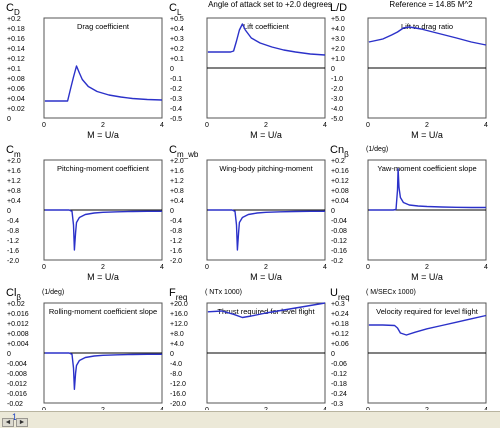  Describe the element at coordinates (177, 59) in the screenshot. I see `y-tick-label: +0.1` at that location.